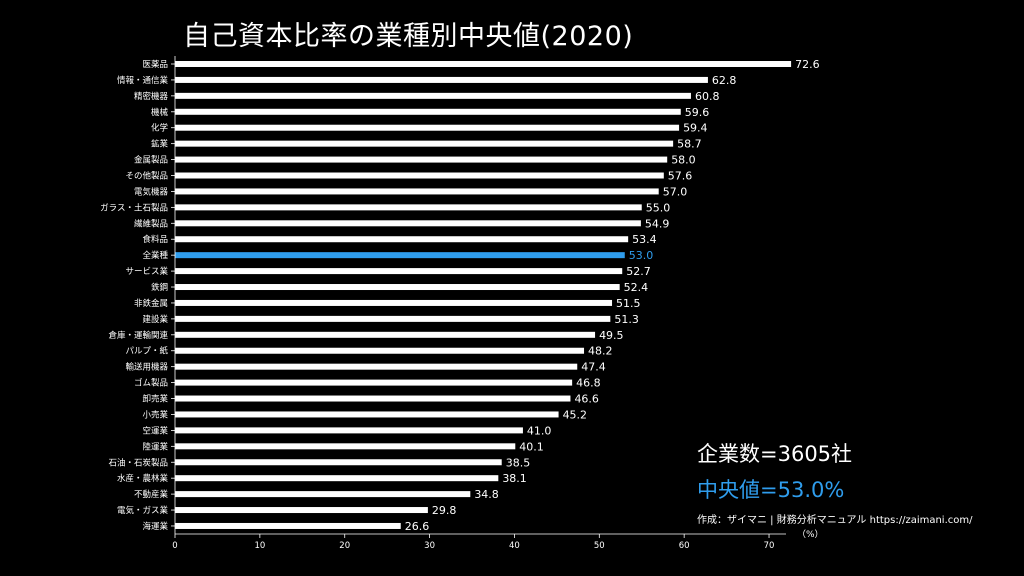 The width and height of the screenshot is (1024, 576). Describe the element at coordinates (429, 546) in the screenshot. I see `x-tick-label: 30` at that location.